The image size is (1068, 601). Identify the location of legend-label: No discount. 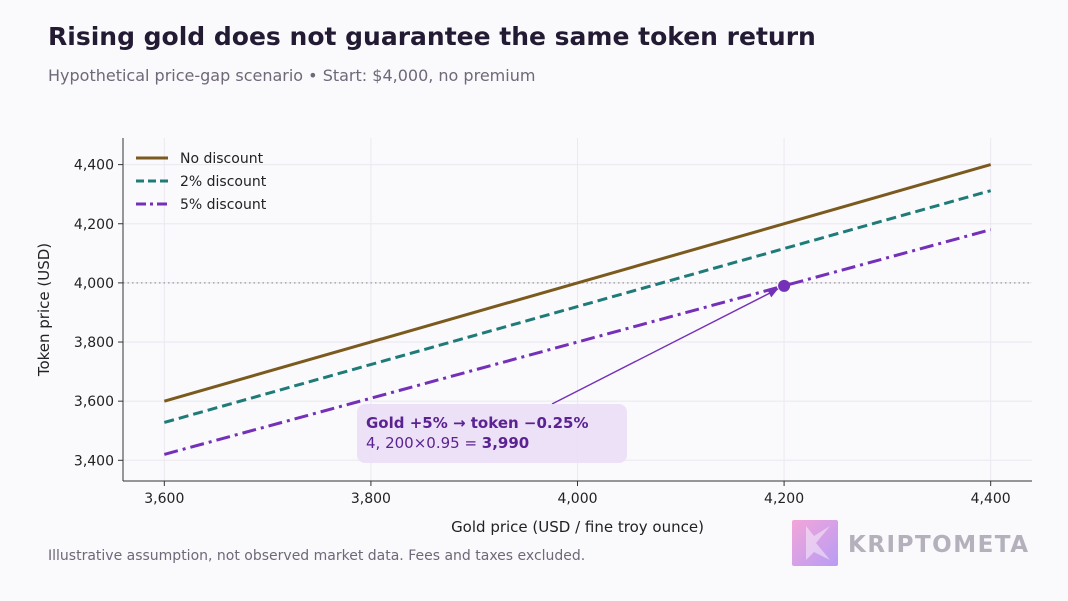
(222, 159).